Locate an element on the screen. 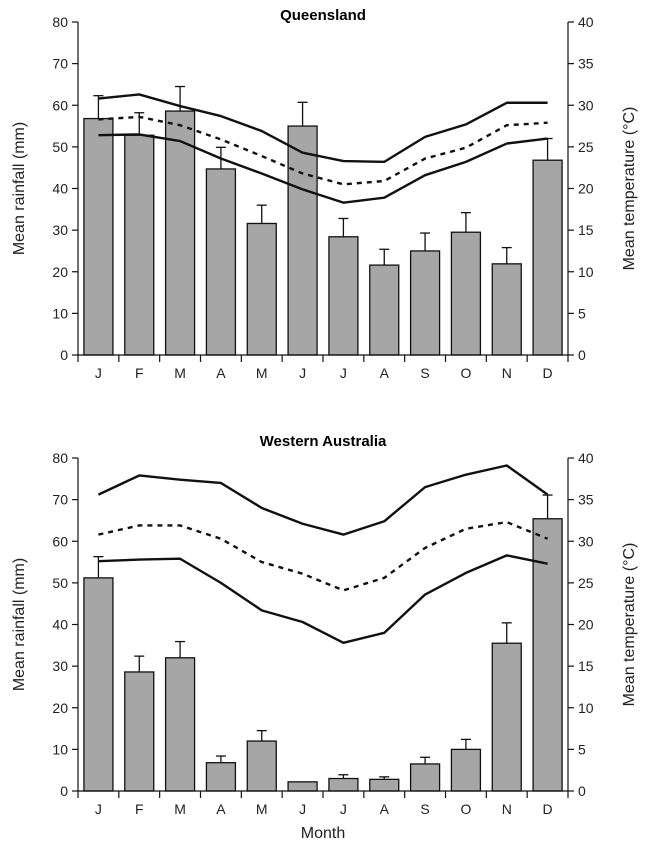 The height and width of the screenshot is (849, 646). chart-title: Western Australia is located at coordinates (323, 441).